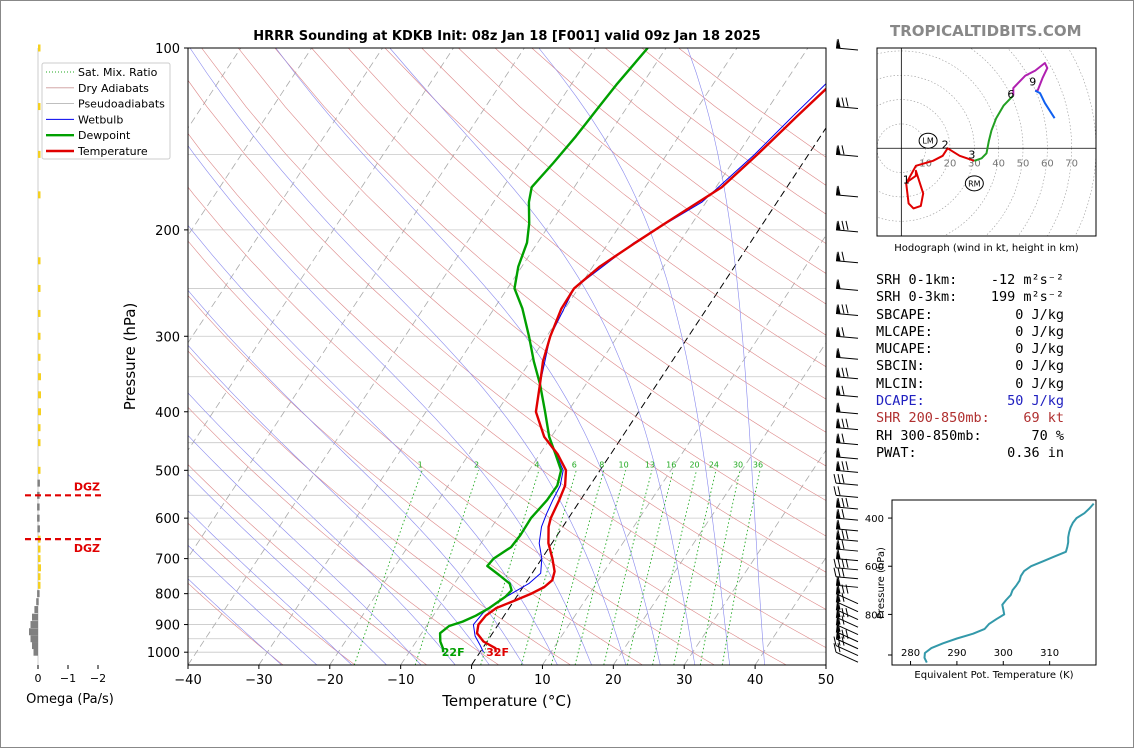 The image size is (1134, 748). What do you see at coordinates (956, 653) in the screenshot?
I see `theta-e-x-tick-label: 290` at bounding box center [956, 653].